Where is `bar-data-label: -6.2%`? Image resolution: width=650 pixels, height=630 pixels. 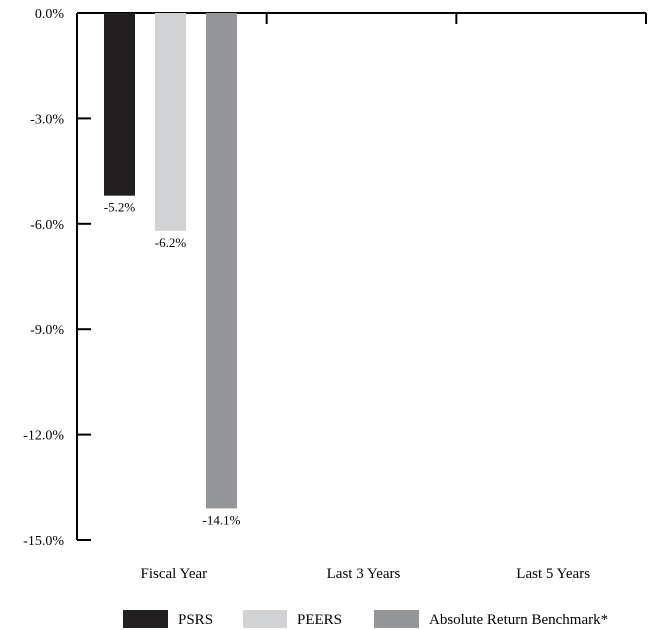 bar-data-label: -6.2% is located at coordinates (171, 242).